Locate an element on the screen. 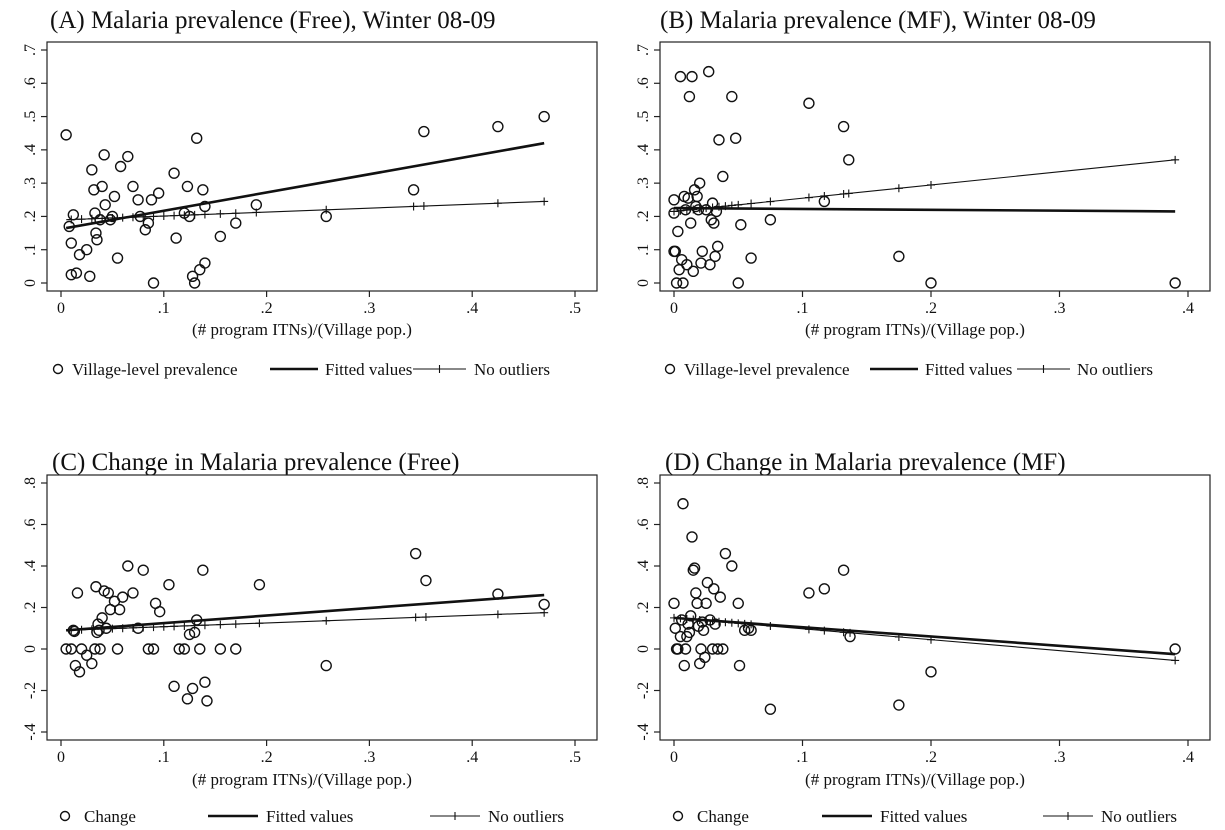  y-tick-label: .4 is located at coordinates (30, 566).